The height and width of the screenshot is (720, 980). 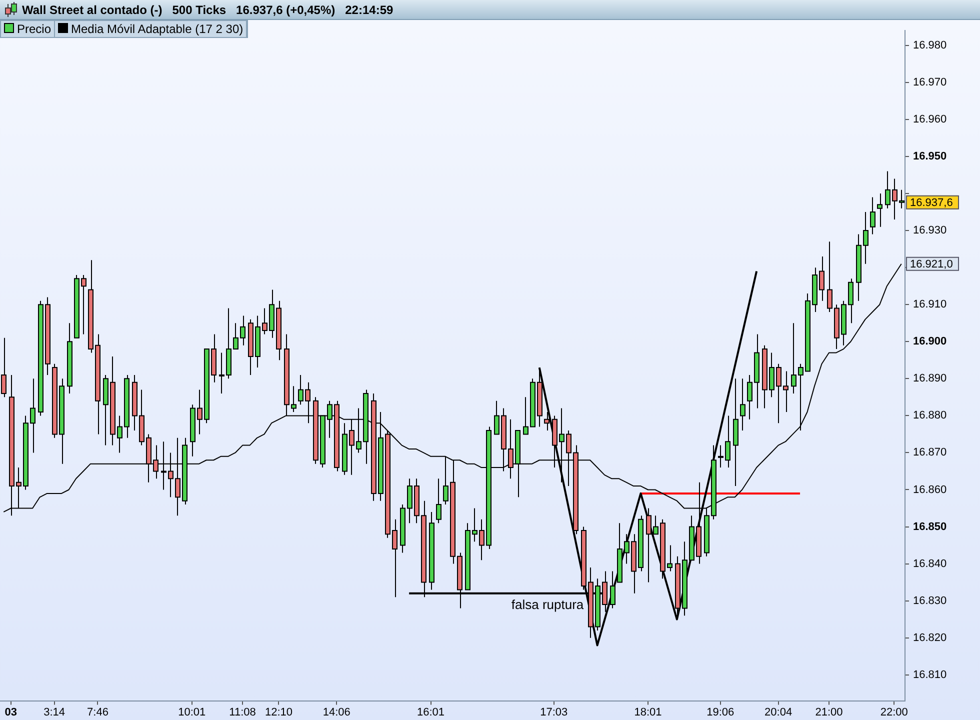 What do you see at coordinates (720, 712) in the screenshot?
I see `x-tick-label: 19:06` at bounding box center [720, 712].